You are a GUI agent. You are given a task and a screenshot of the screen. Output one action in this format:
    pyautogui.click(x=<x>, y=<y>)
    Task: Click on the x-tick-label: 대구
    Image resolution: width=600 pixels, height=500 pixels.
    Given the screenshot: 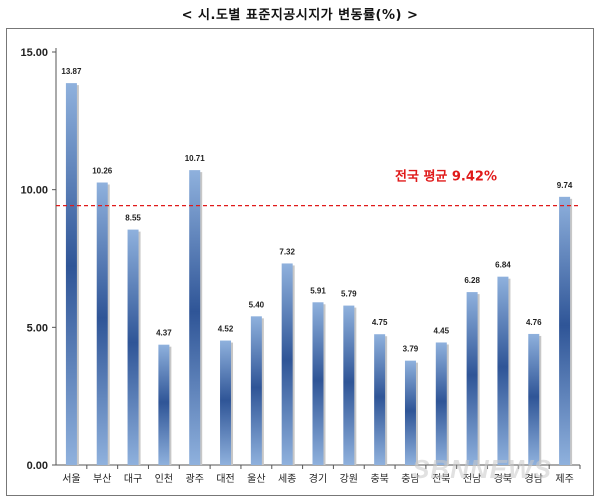 What is the action you would take?
    pyautogui.click(x=133, y=479)
    